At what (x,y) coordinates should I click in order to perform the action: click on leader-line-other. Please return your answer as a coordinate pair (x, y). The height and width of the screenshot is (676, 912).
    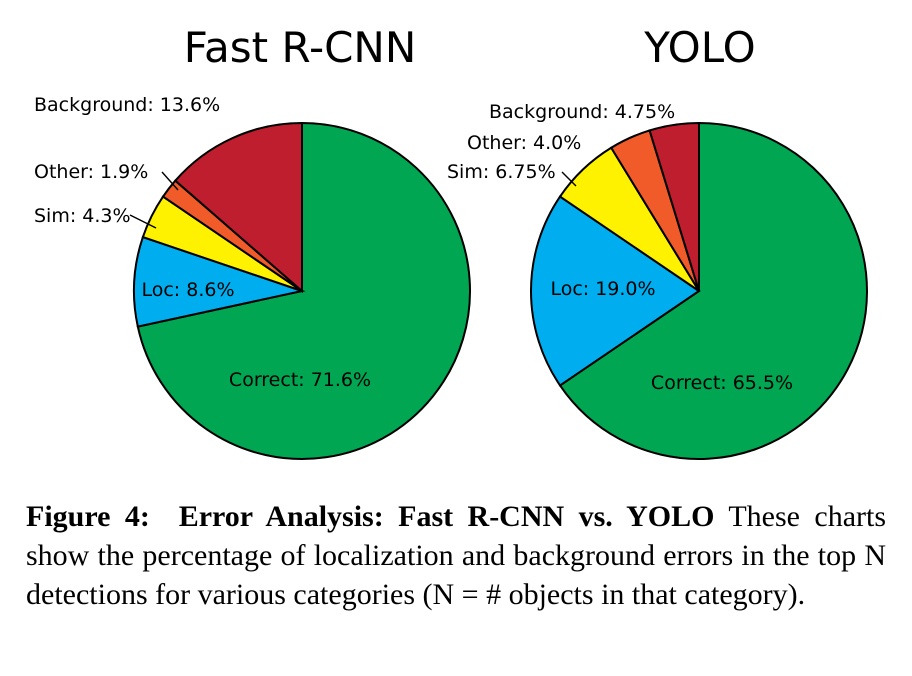
    Looking at the image, I should click on (170, 181).